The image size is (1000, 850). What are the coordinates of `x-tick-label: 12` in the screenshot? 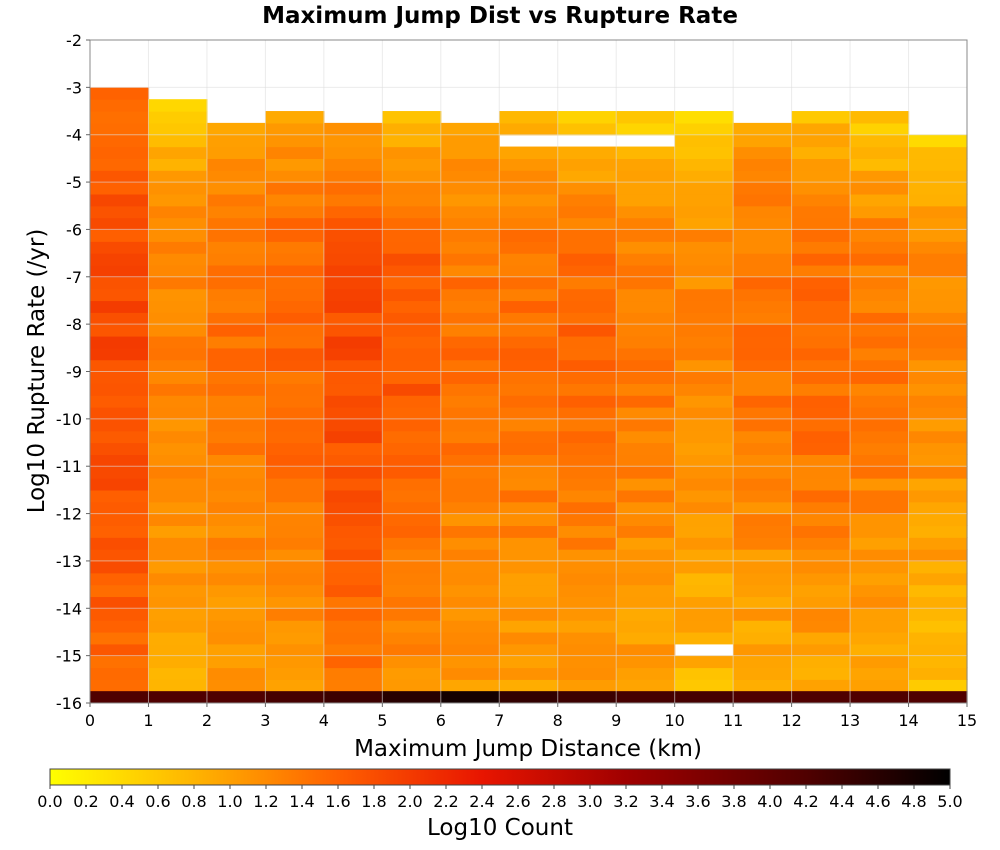 It's located at (791, 720).